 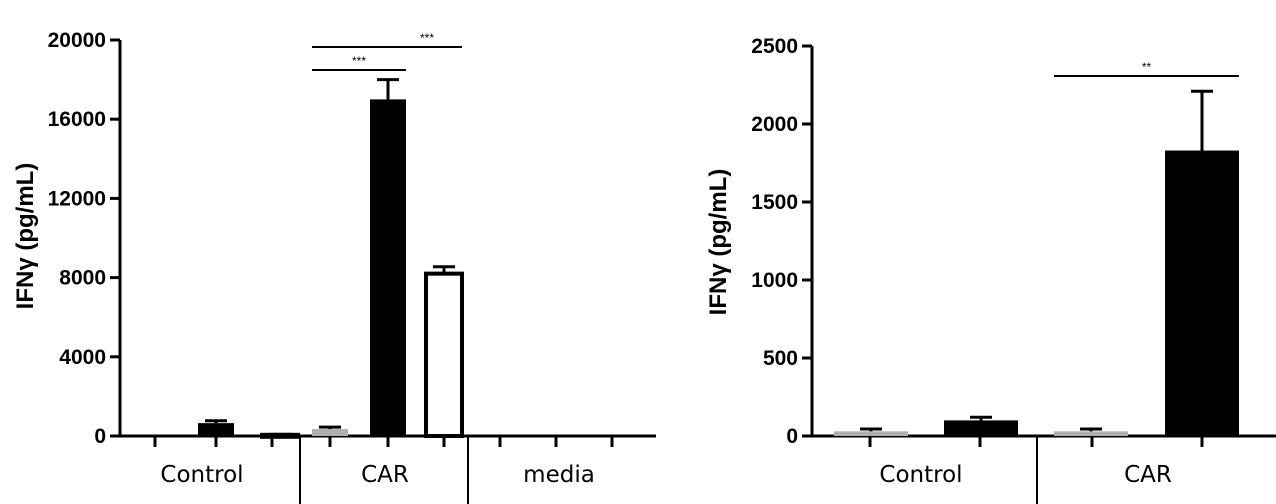 What do you see at coordinates (774, 202) in the screenshot?
I see `y-tick-label: 1500` at bounding box center [774, 202].